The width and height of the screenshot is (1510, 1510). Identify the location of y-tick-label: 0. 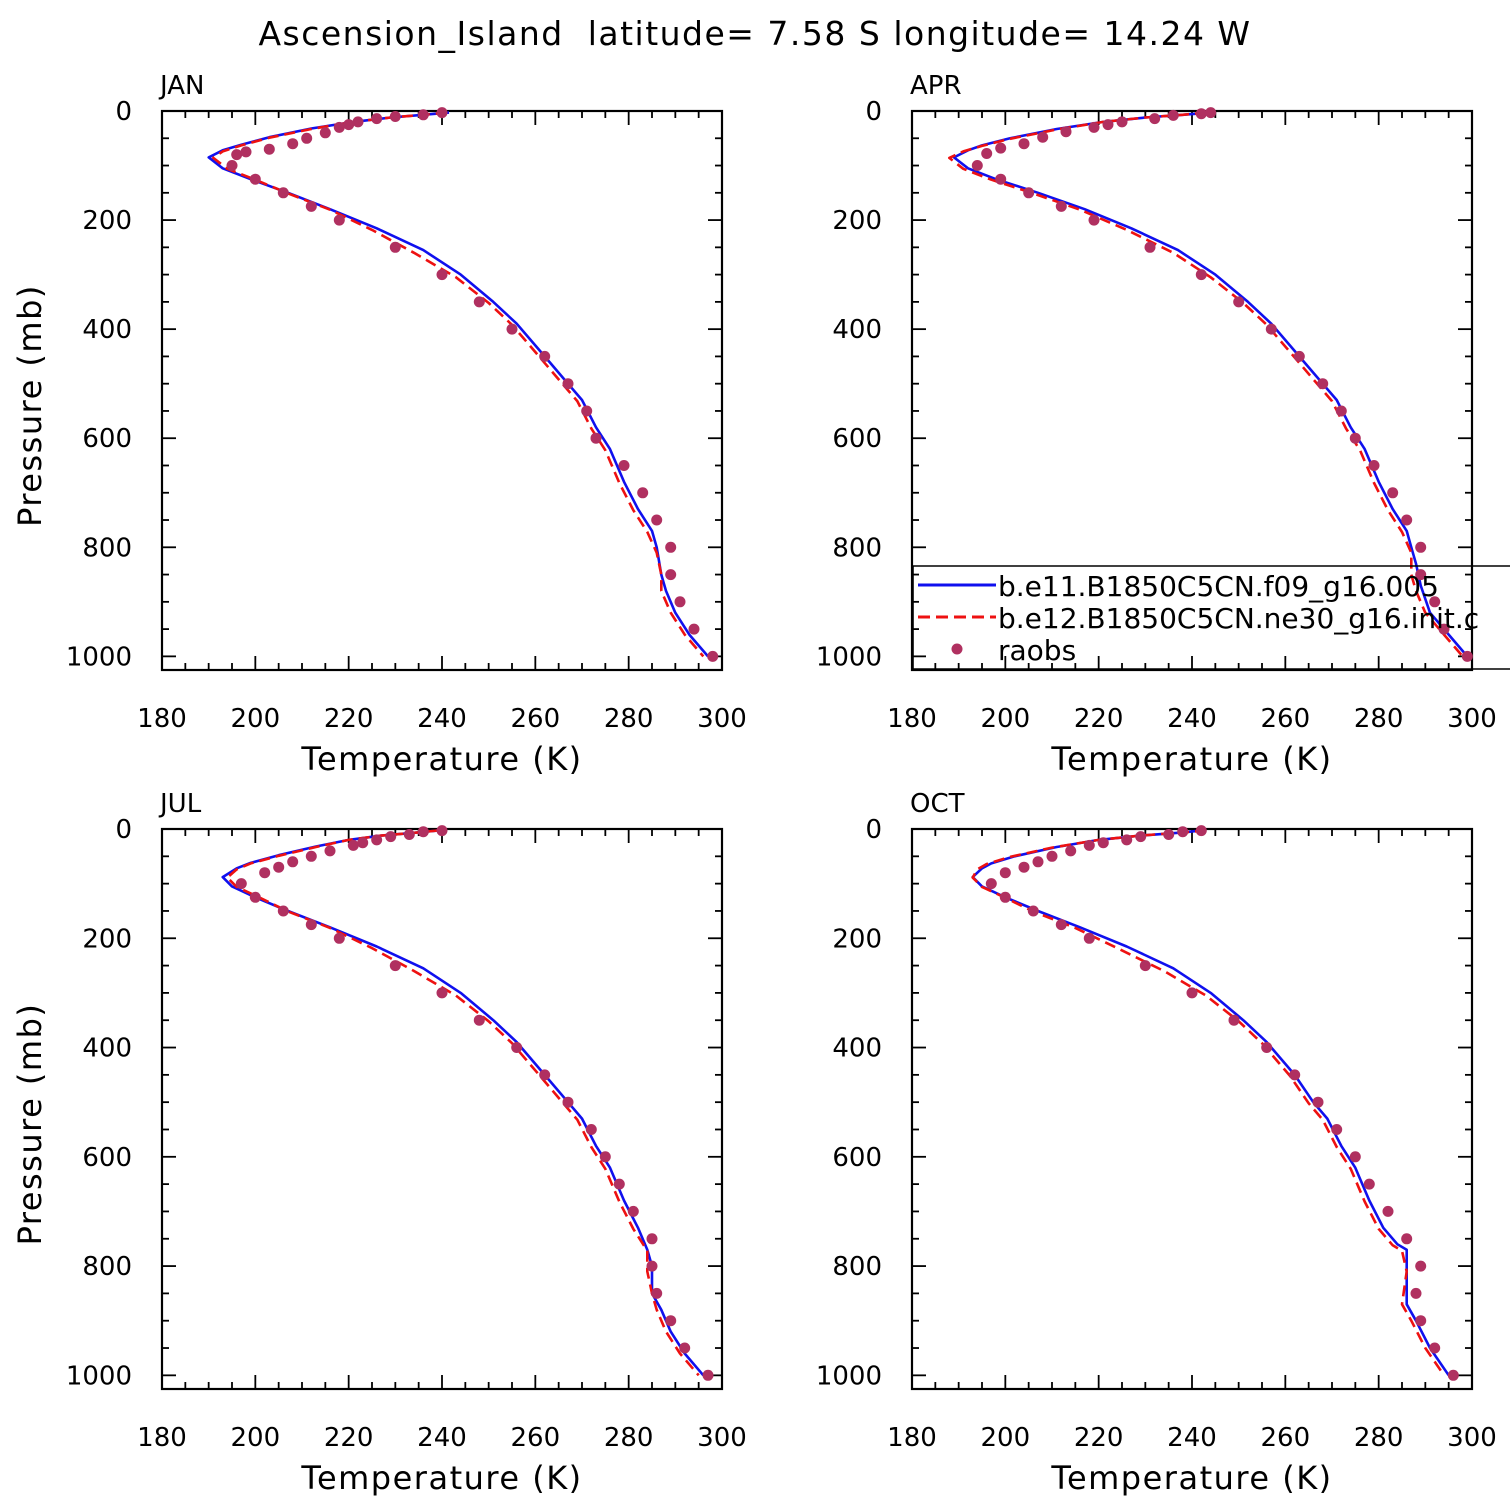
(873, 112).